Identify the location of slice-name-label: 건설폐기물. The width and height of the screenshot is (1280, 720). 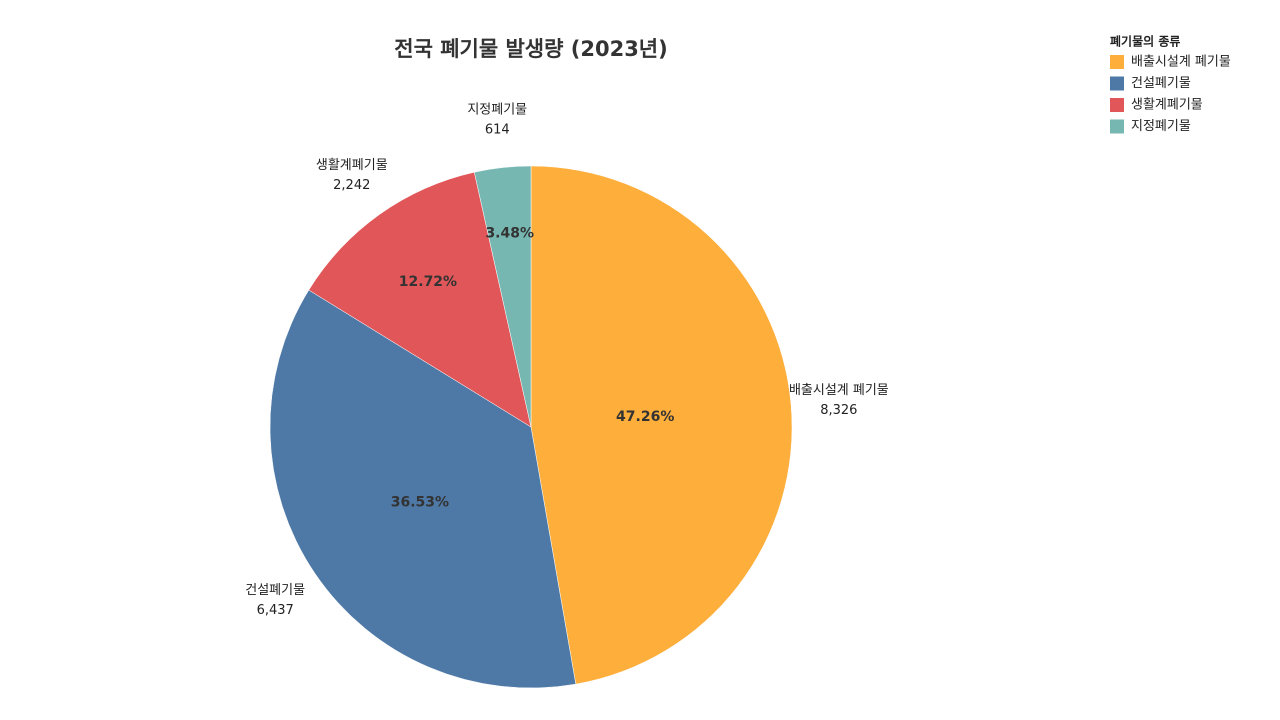
(275, 590).